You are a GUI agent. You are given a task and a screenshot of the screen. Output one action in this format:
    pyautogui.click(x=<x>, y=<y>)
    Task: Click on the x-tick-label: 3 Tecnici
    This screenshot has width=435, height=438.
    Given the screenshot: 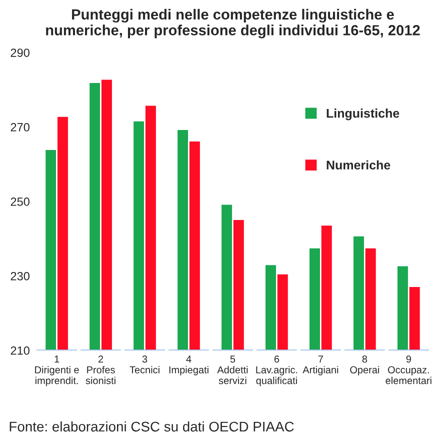 What is the action you would take?
    pyautogui.click(x=145, y=365)
    